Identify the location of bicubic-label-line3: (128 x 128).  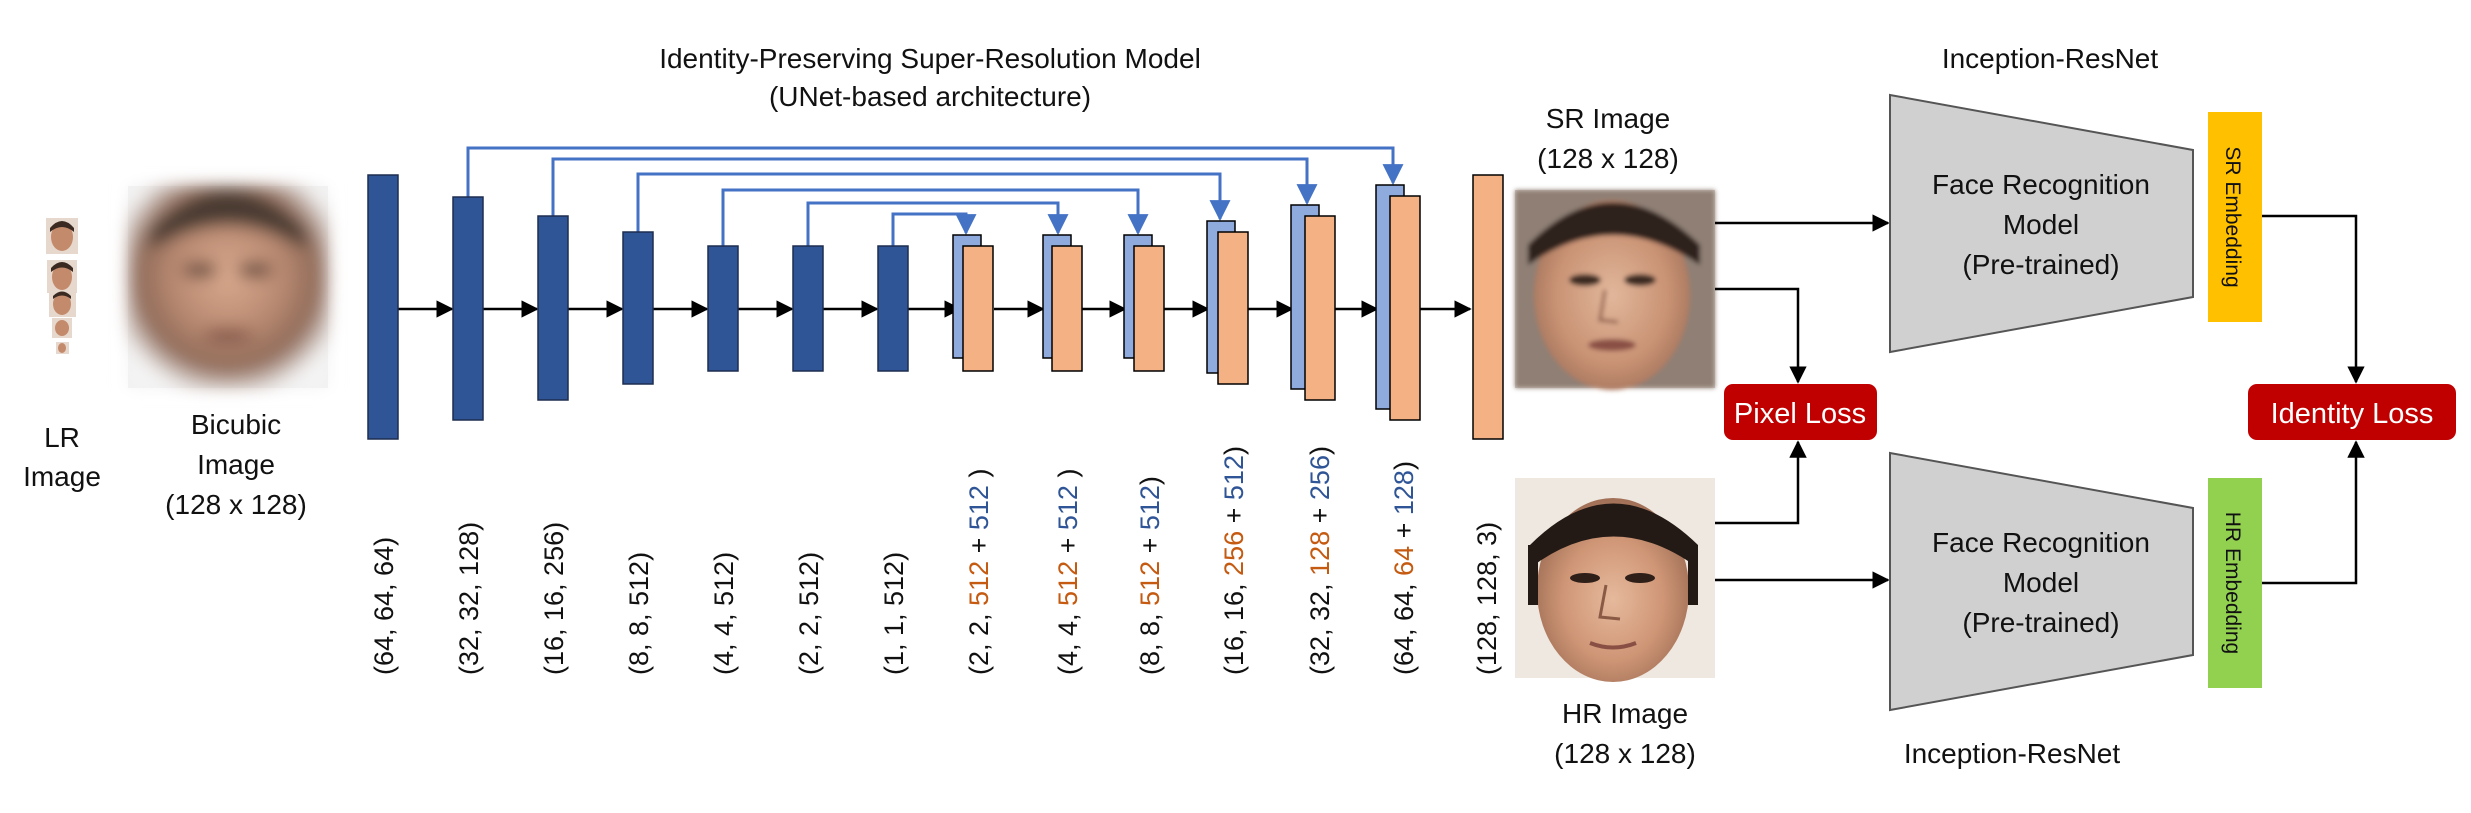
(236, 504).